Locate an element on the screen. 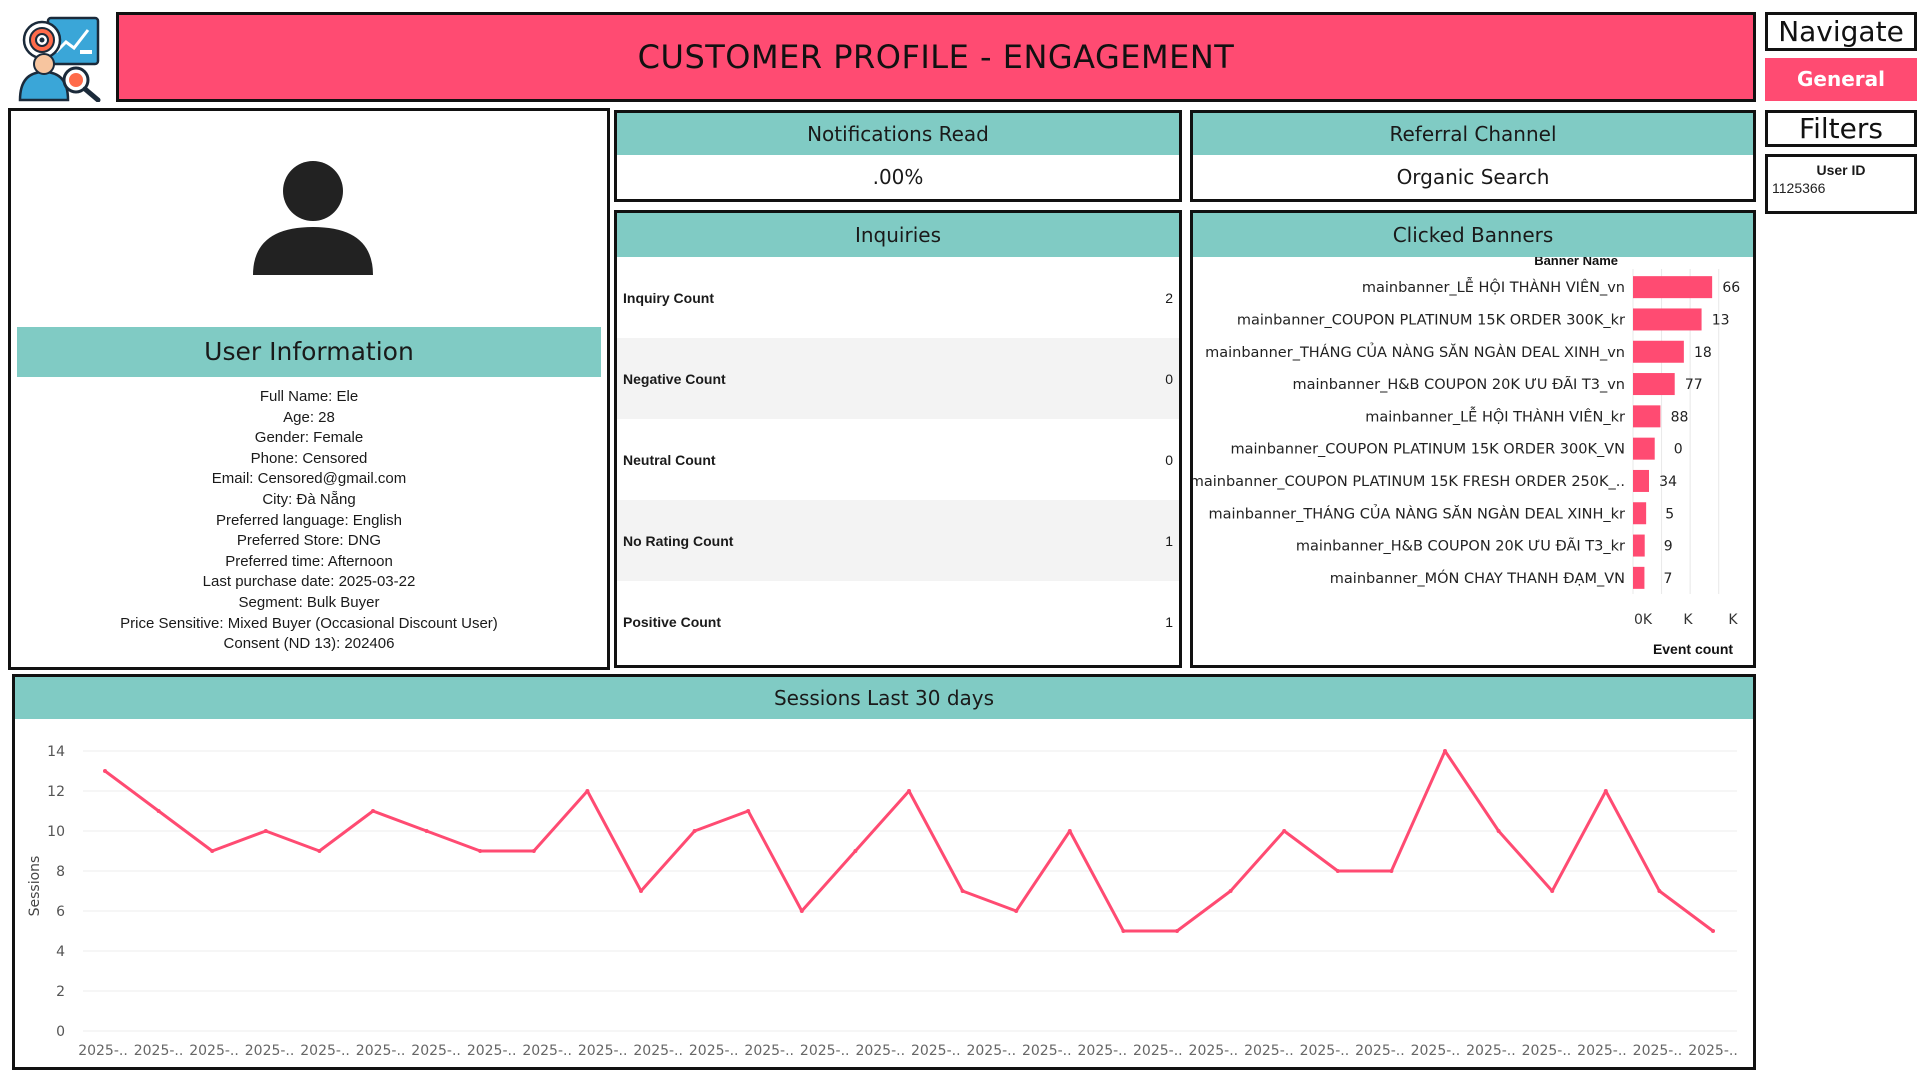 This screenshot has height=1080, width=1920. table-row: Positive Count 1 is located at coordinates (898, 621).